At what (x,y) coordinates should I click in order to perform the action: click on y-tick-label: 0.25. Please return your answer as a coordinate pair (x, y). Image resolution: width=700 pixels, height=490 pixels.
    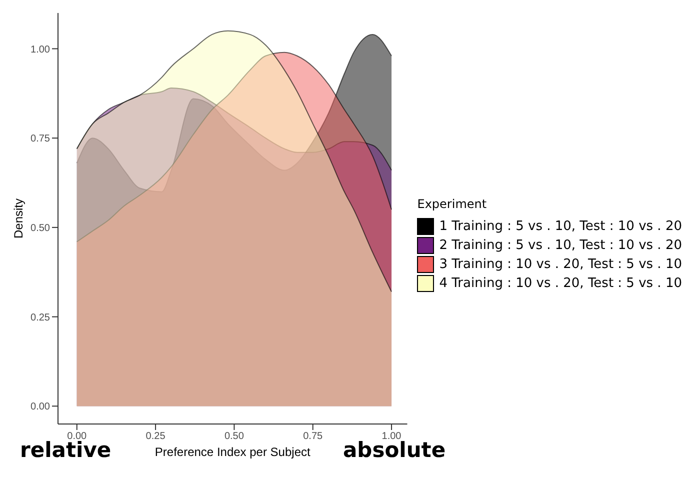
    Looking at the image, I should click on (40, 318).